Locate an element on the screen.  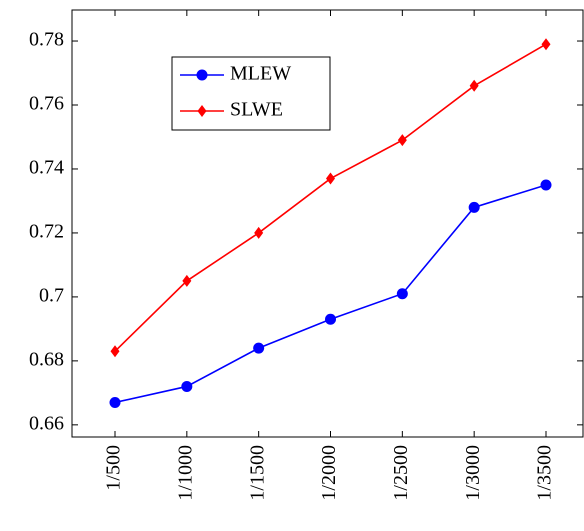
y-tick-label: 0.7 is located at coordinates (51, 295).